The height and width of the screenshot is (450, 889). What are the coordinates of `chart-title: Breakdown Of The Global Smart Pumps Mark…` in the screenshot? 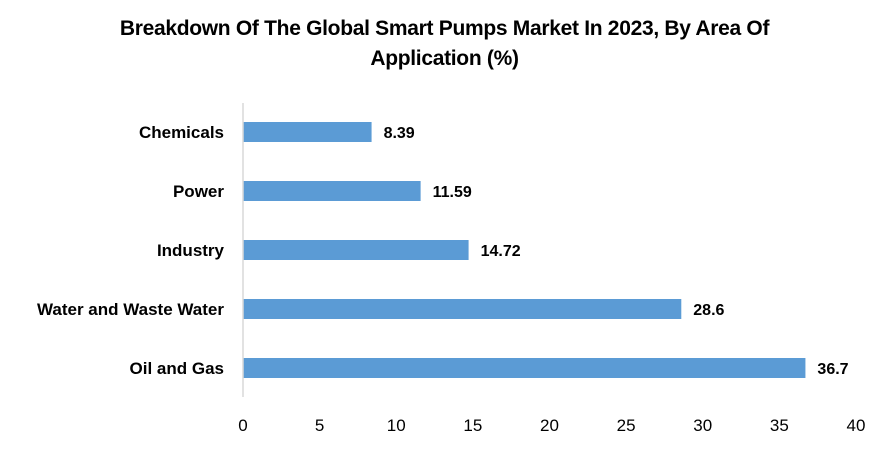 It's located at (444, 44).